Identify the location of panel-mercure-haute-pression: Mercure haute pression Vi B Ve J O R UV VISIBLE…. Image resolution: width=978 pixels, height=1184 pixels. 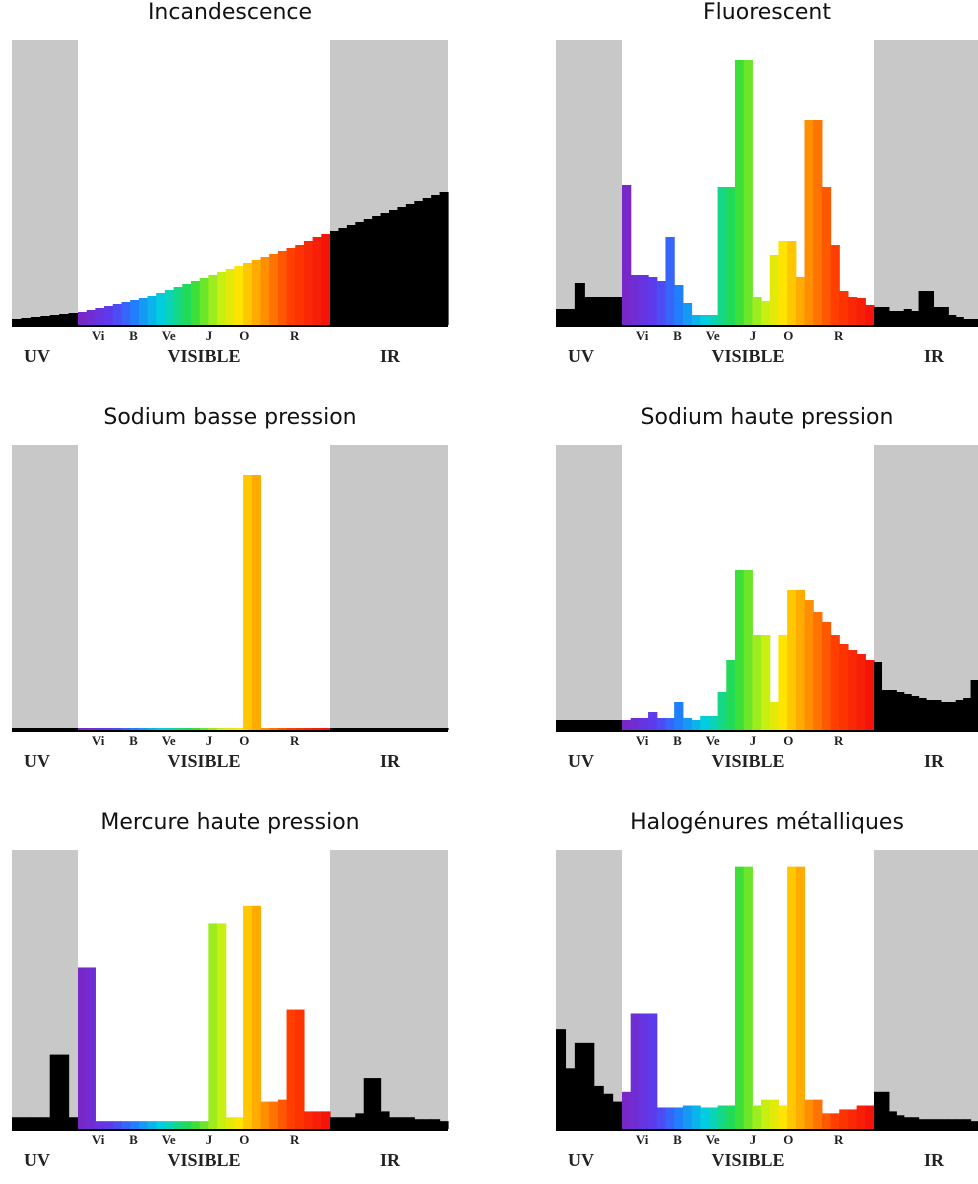
(230, 997).